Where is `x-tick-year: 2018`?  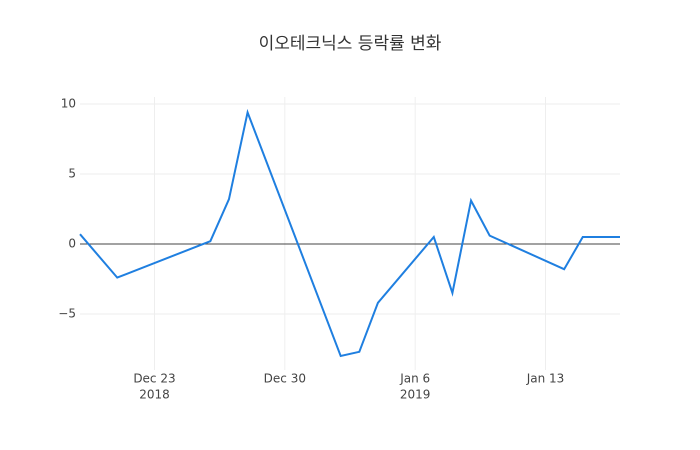
x-tick-year: 2018 is located at coordinates (154, 395).